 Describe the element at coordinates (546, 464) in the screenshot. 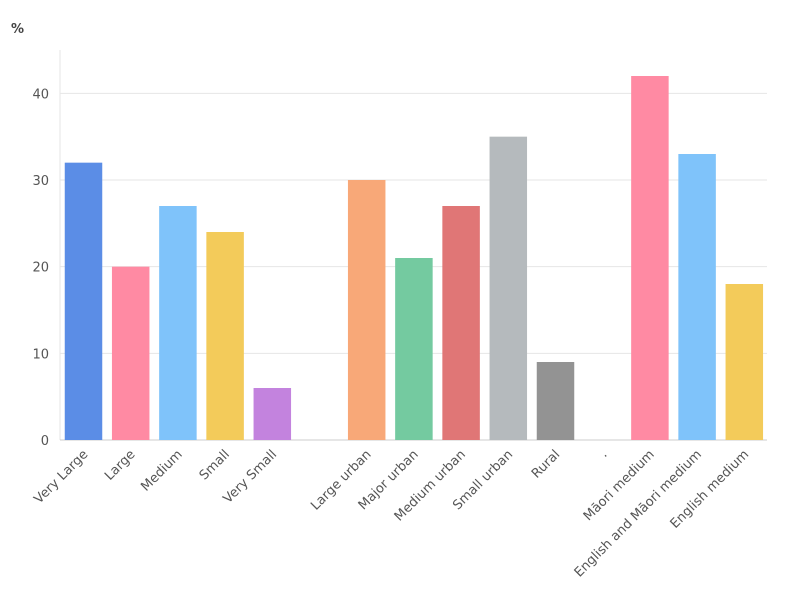

I see `x-category-label: Rural` at that location.